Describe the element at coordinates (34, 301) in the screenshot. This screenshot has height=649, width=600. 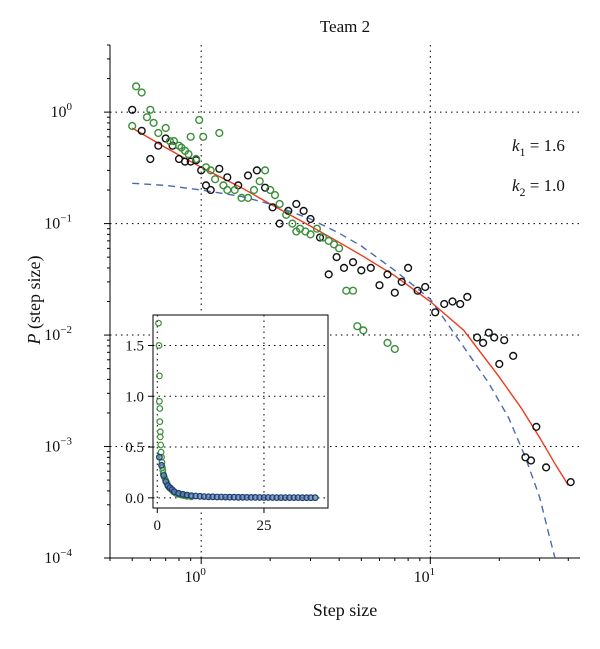
I see `y-axis-label: P (step size)` at that location.